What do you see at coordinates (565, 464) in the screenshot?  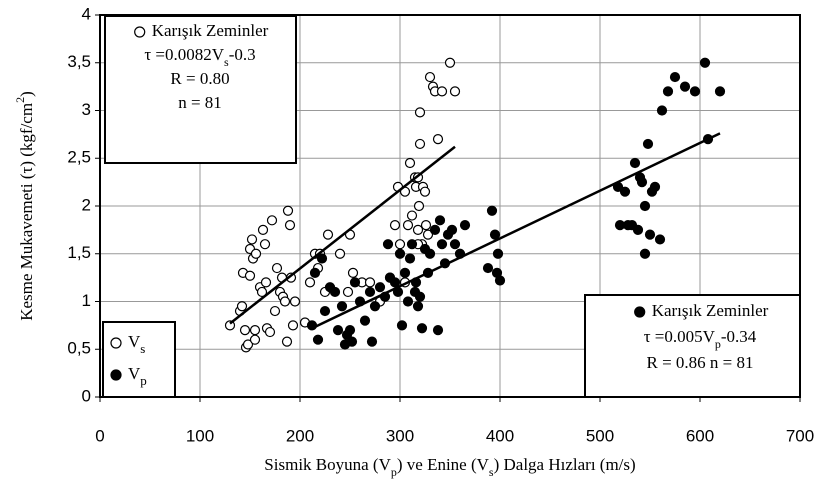 I see `text-part: ) Dalga Hızları (m/s)` at bounding box center [565, 464].